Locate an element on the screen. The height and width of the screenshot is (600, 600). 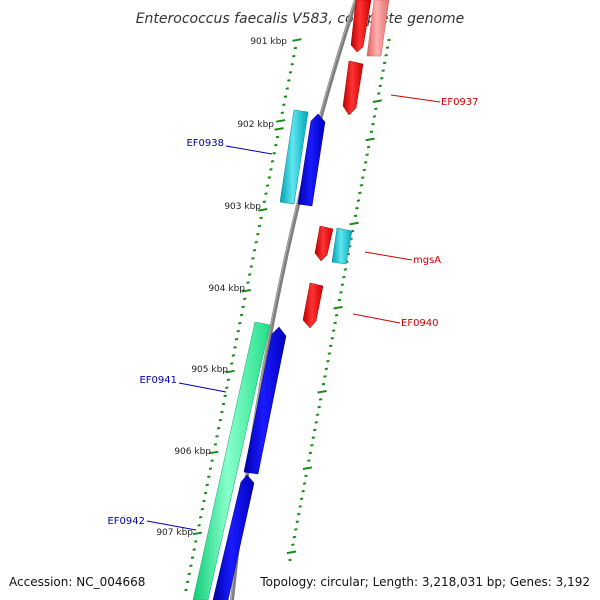
gene-EF0937 is located at coordinates (353, 88).